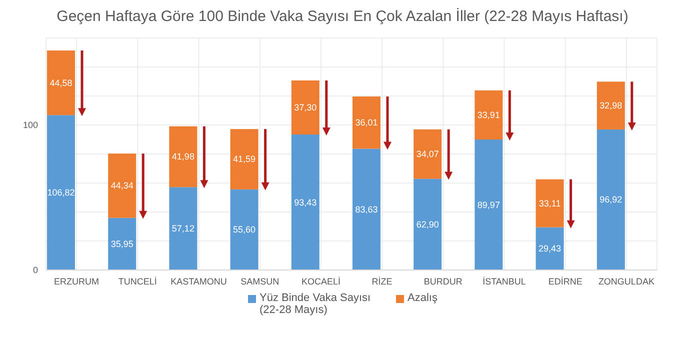  I want to click on data-label: 37,30, so click(305, 107).